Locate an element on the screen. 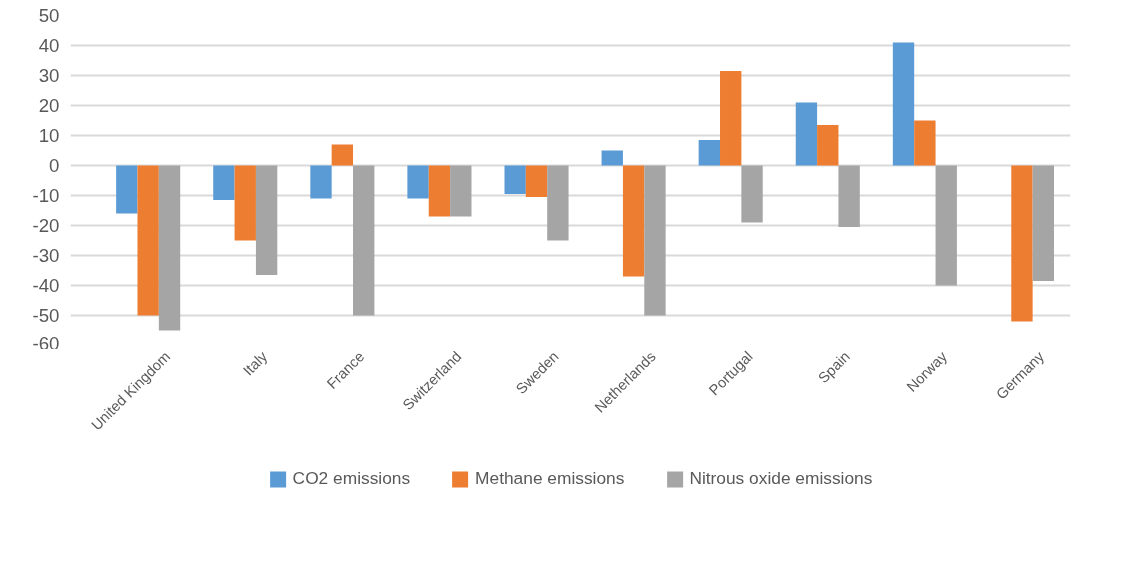  legend-label: Nitrous oxide emissions is located at coordinates (781, 478).